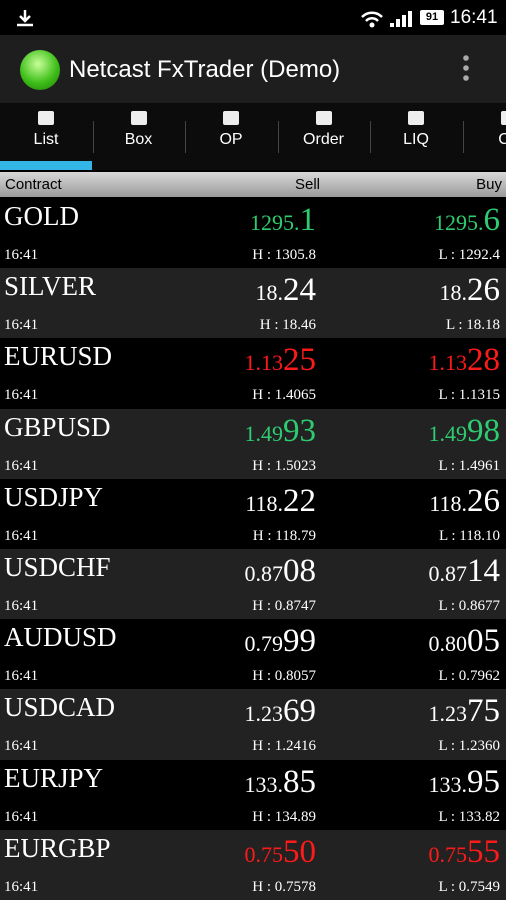 Image resolution: width=506 pixels, height=900 pixels. What do you see at coordinates (484, 133) in the screenshot?
I see `tab: Ch` at bounding box center [484, 133].